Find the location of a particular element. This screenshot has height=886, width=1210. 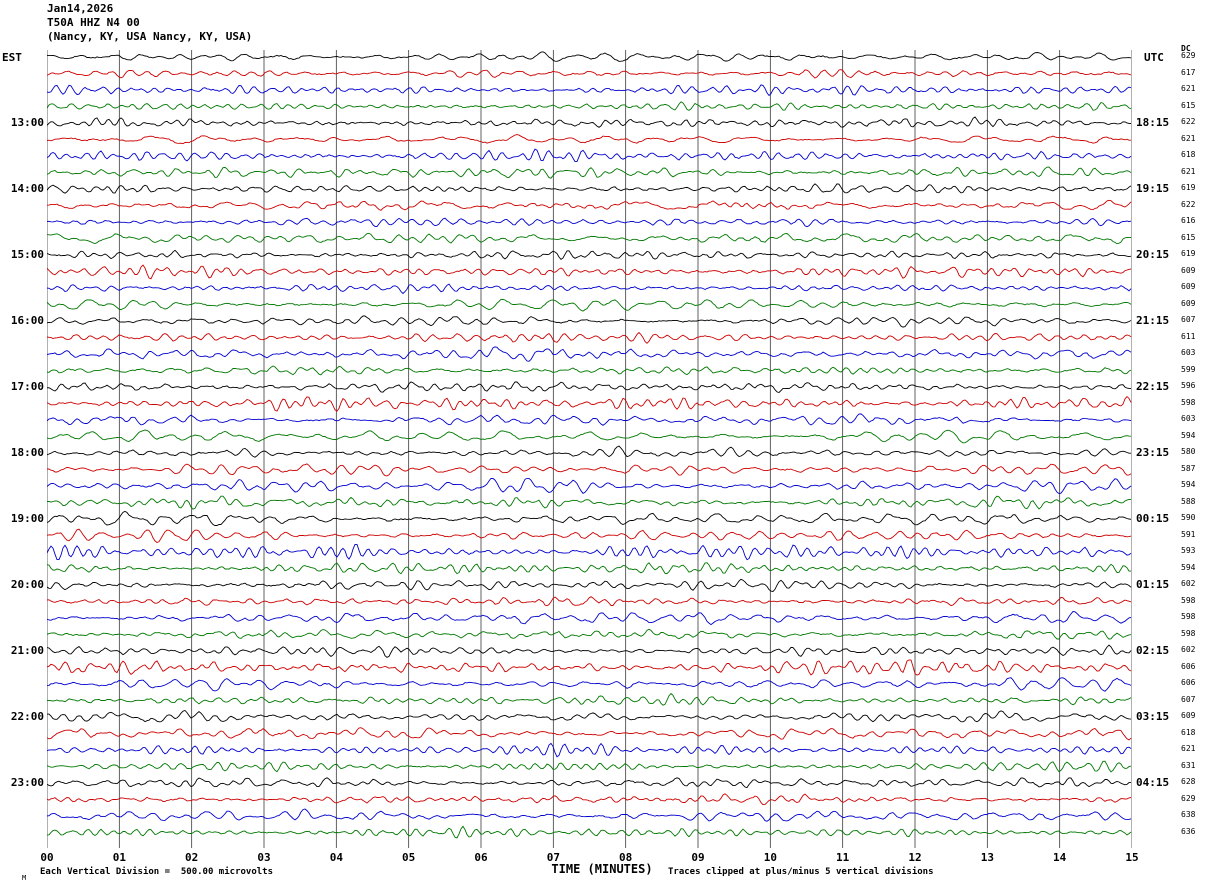

x-tick-15: 15 is located at coordinates (1132, 857).